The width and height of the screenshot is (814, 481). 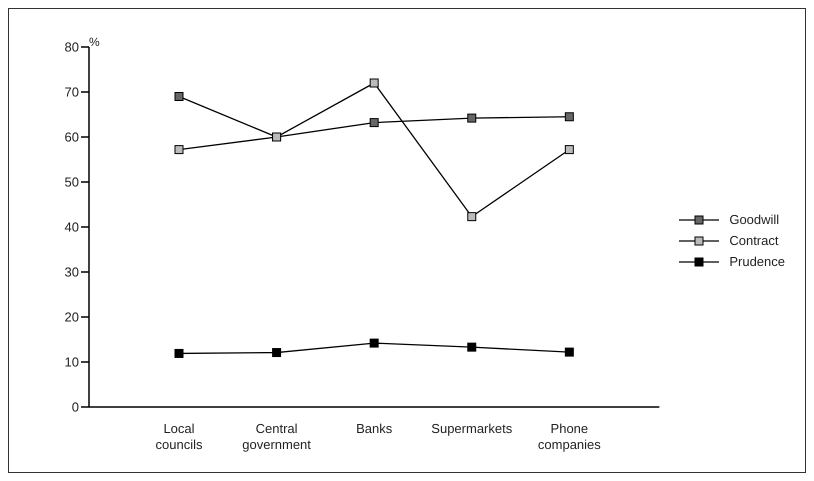 I want to click on y-tick-label: 30, so click(x=71, y=272).